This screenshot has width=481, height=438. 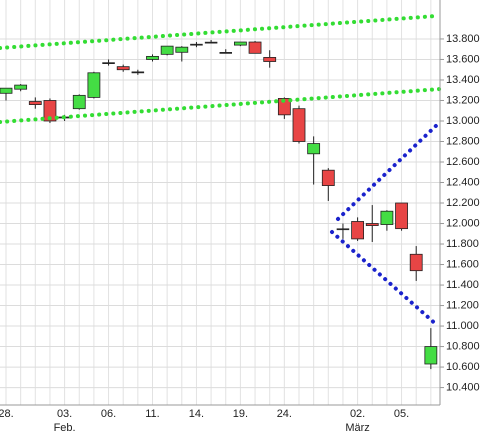 What do you see at coordinates (463, 141) in the screenshot?
I see `y-tick-label: 12.800` at bounding box center [463, 141].